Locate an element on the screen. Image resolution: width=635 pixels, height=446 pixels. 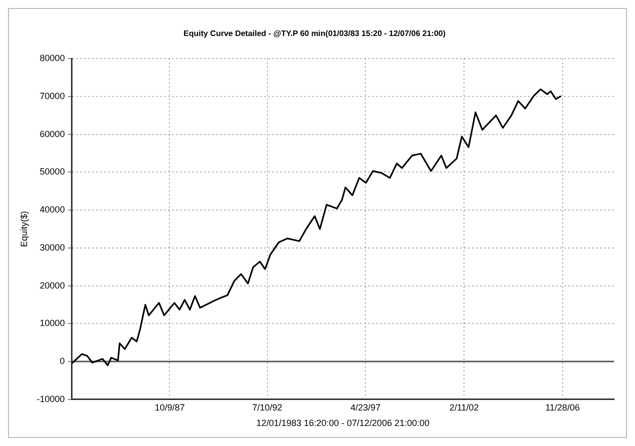
x-tick-label: 4/23/97 is located at coordinates (365, 407).